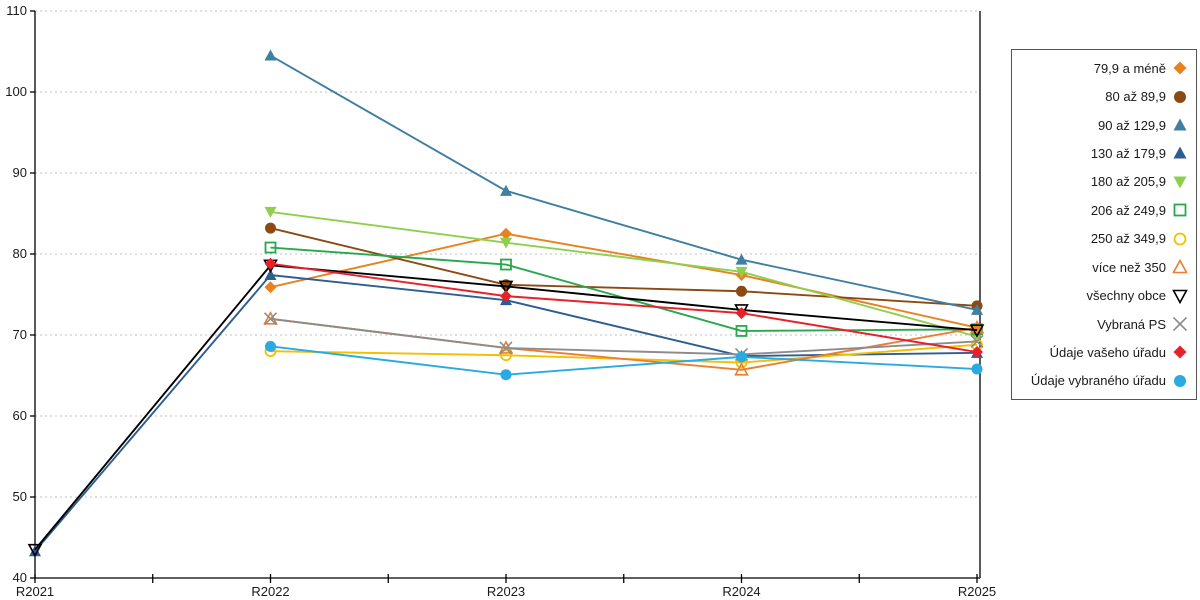 The height and width of the screenshot is (600, 1200). I want to click on y-tick-label: 40, so click(20, 577).